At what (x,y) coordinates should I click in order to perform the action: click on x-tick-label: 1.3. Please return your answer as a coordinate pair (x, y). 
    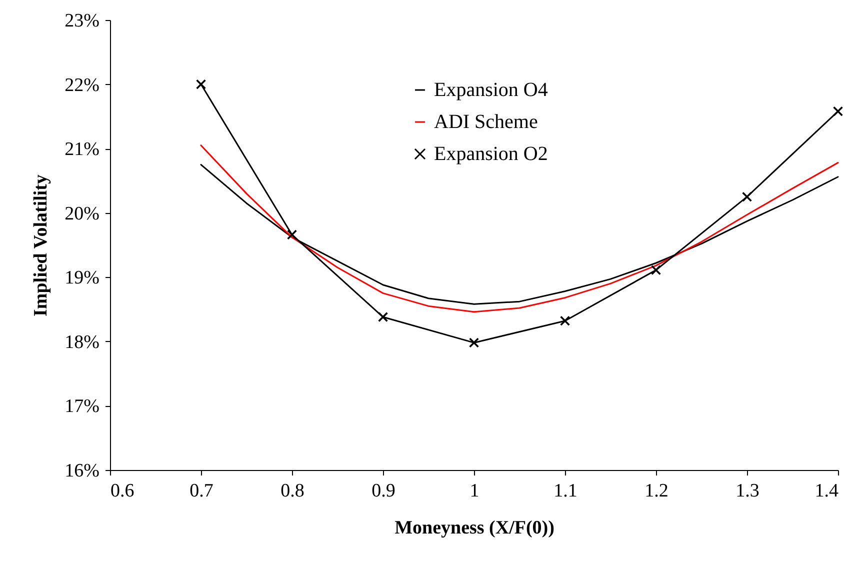
    Looking at the image, I should click on (748, 491).